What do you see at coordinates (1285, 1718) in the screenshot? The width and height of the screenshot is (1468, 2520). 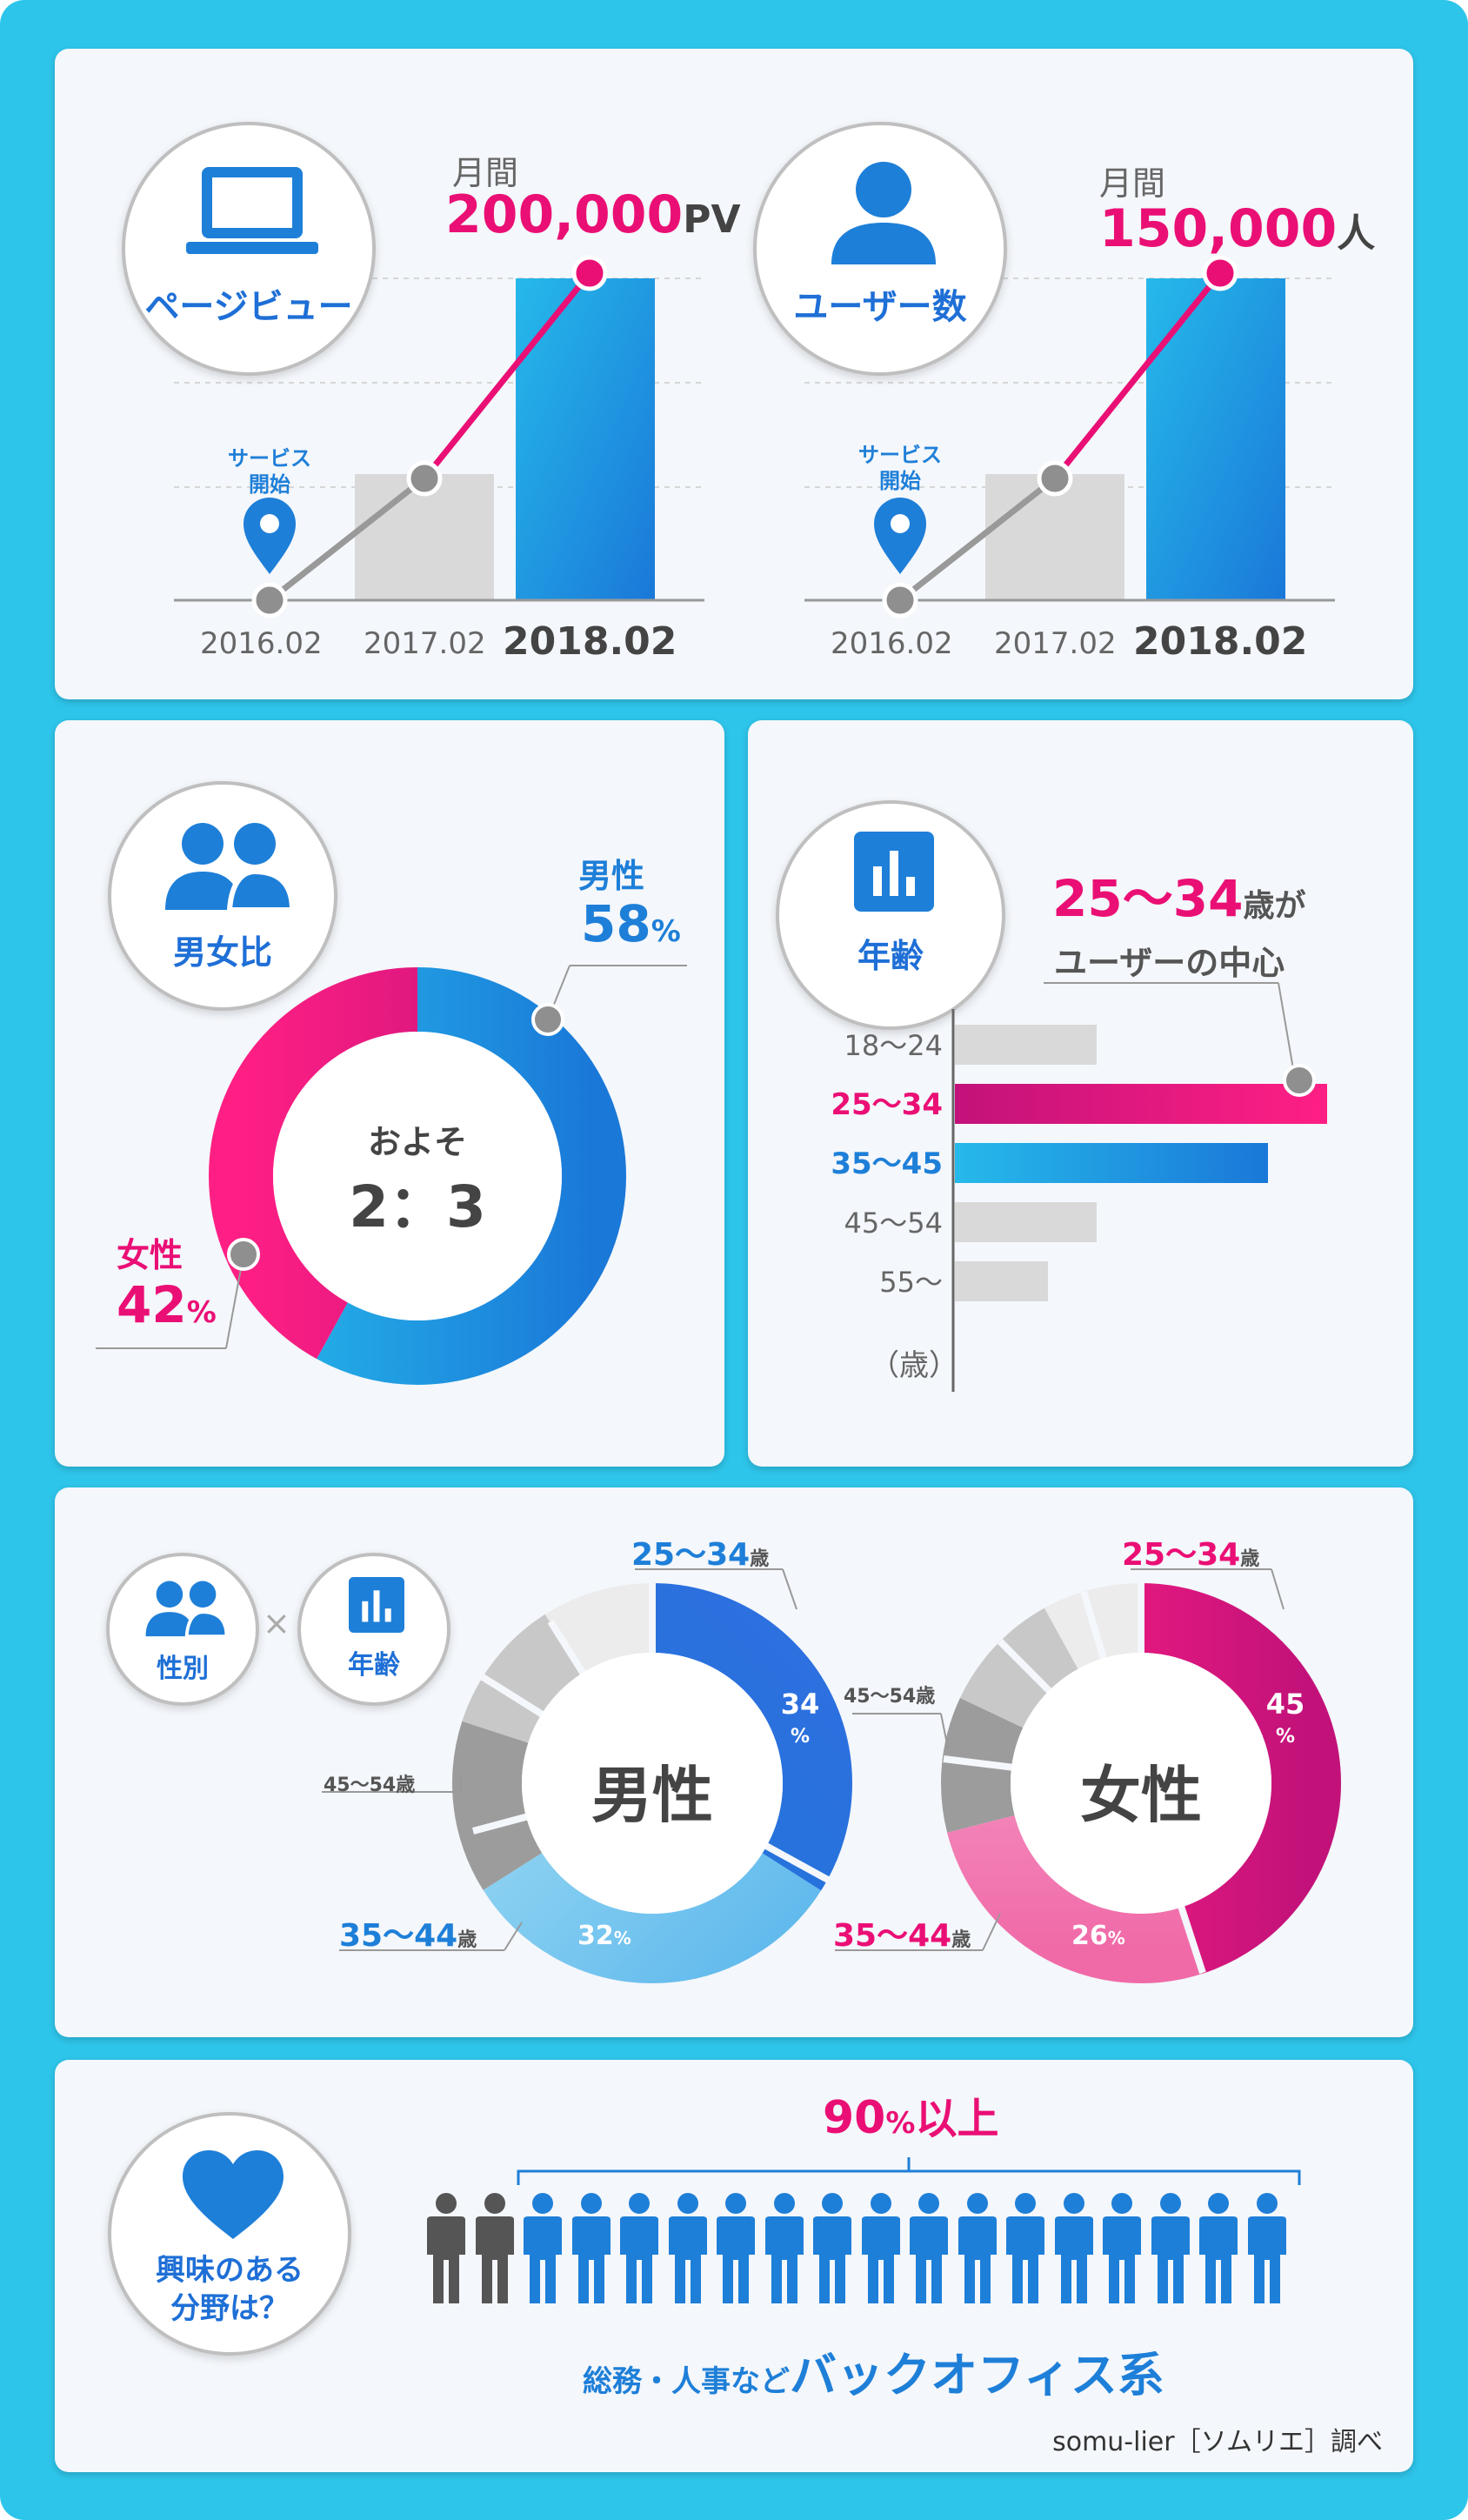 I see `female-25-value: 45 %` at bounding box center [1285, 1718].